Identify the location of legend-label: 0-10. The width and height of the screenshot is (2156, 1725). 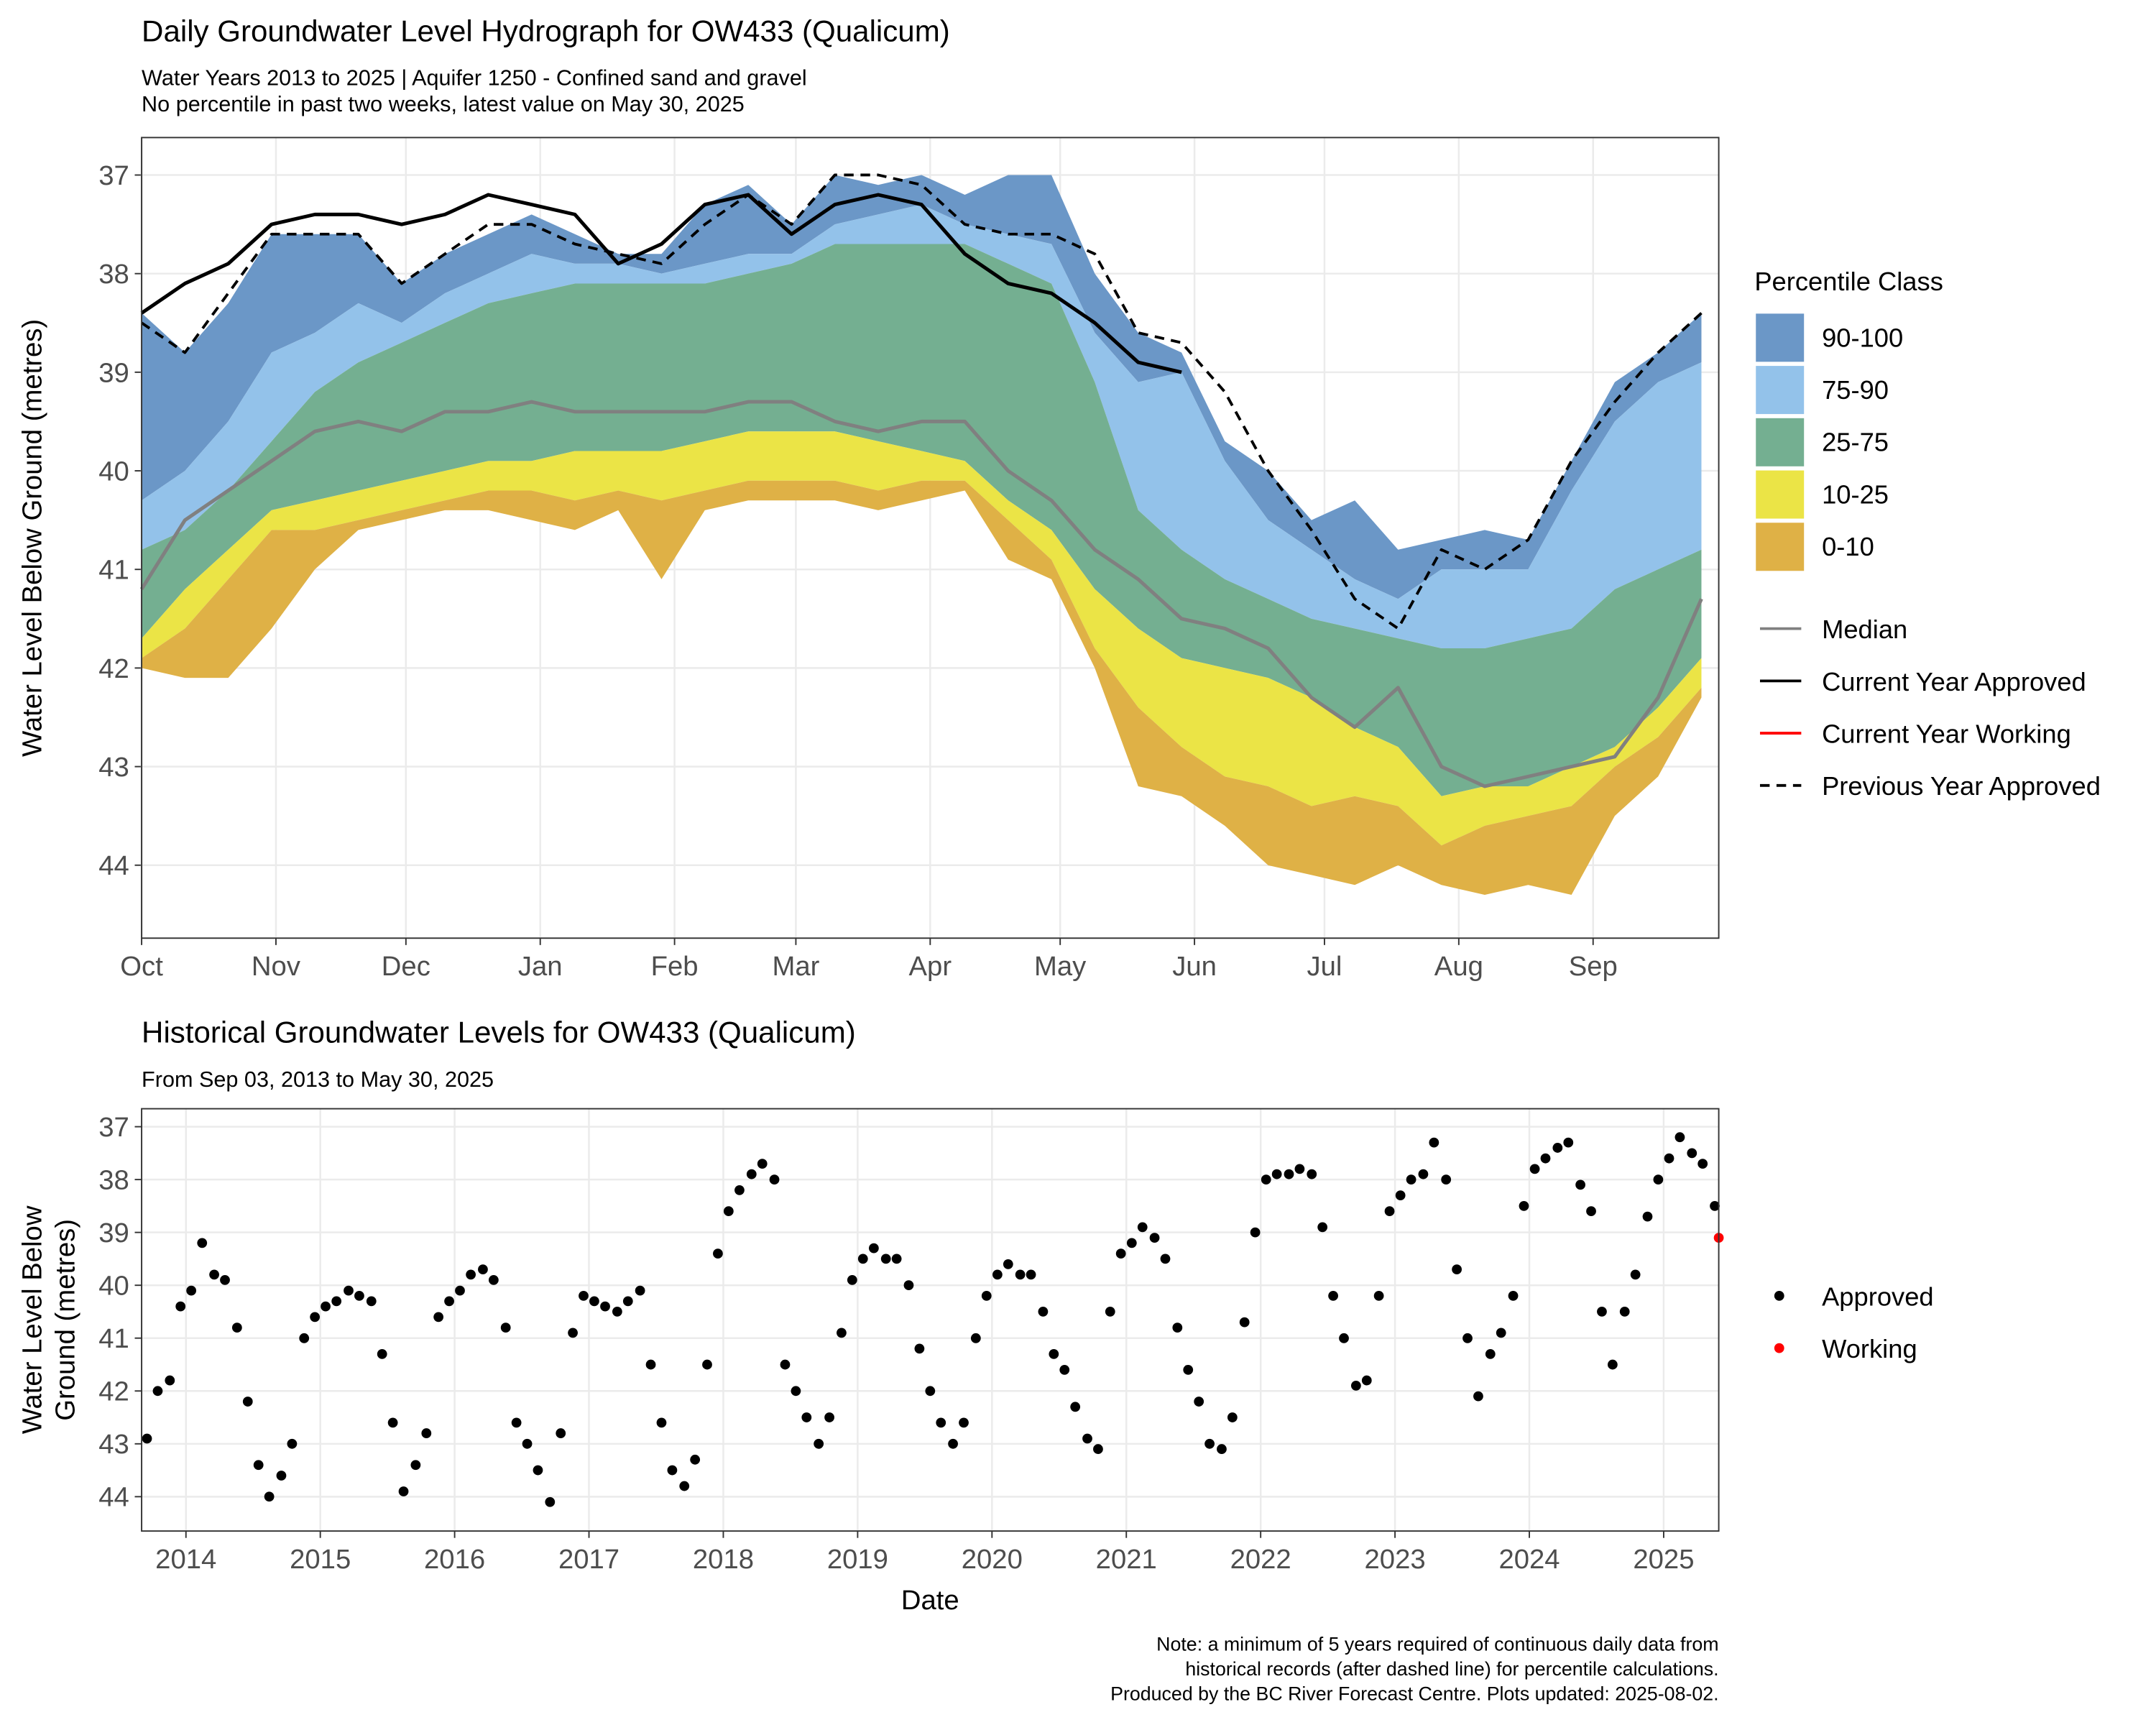
(1848, 546).